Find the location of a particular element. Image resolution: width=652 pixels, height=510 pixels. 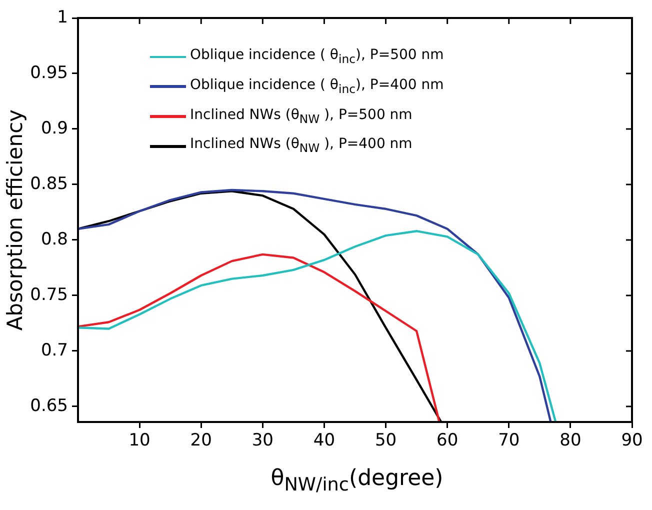

x-tick-label: 30 is located at coordinates (263, 440).